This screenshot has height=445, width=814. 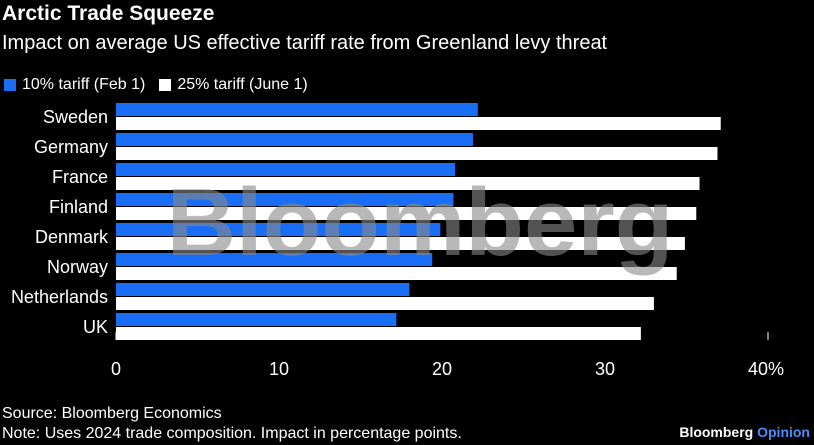 I want to click on legend-item-25pct: 25% tariff (June 1), so click(x=233, y=85).